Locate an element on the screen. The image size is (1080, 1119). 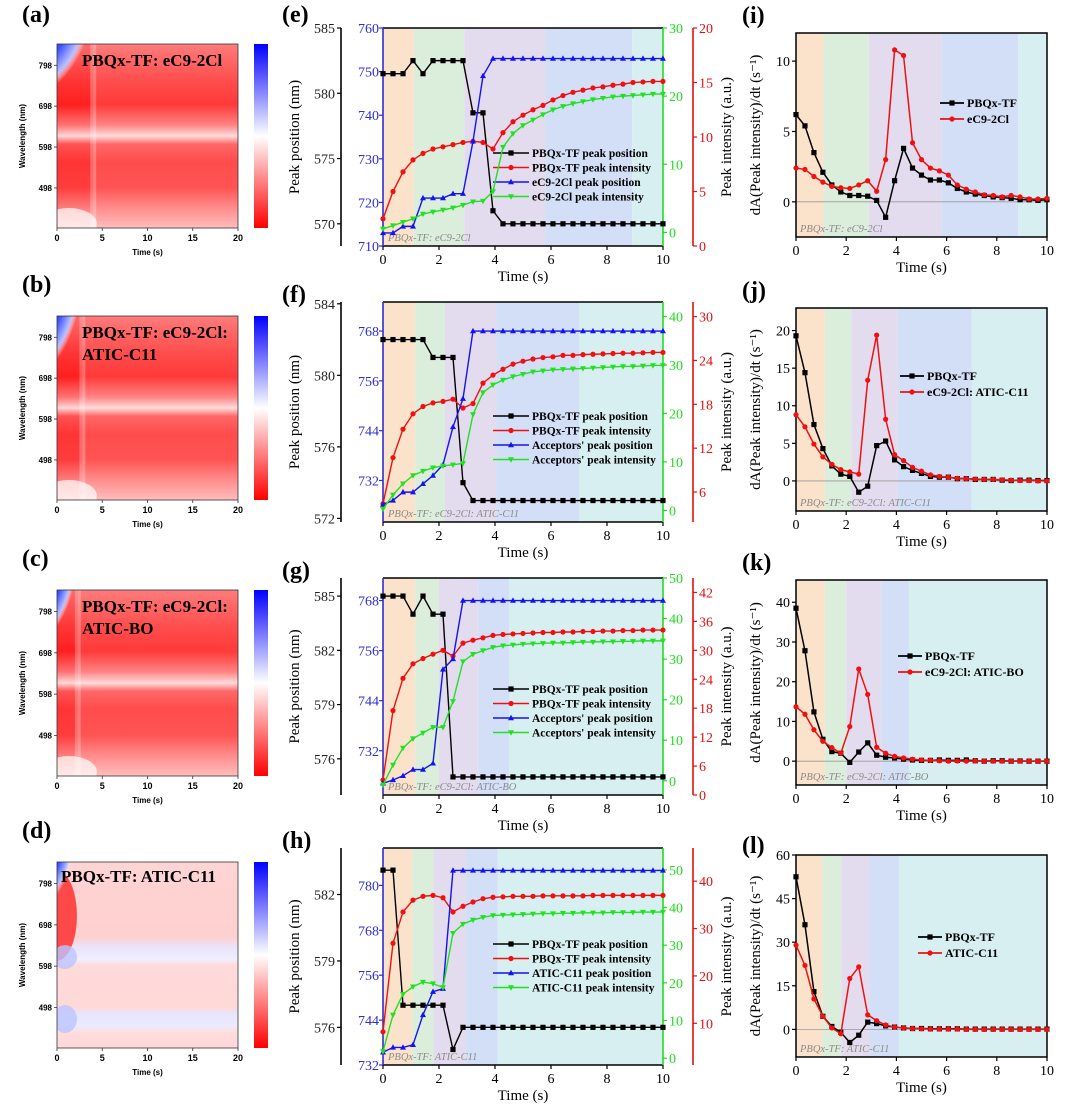
blue-y-tick-label: 710 is located at coordinates (368, 247).